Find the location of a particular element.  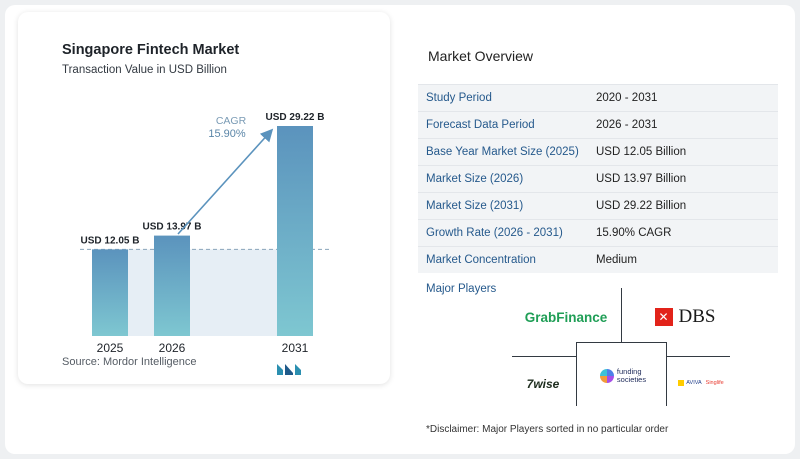

overview-title: Market Overview is located at coordinates (481, 56).